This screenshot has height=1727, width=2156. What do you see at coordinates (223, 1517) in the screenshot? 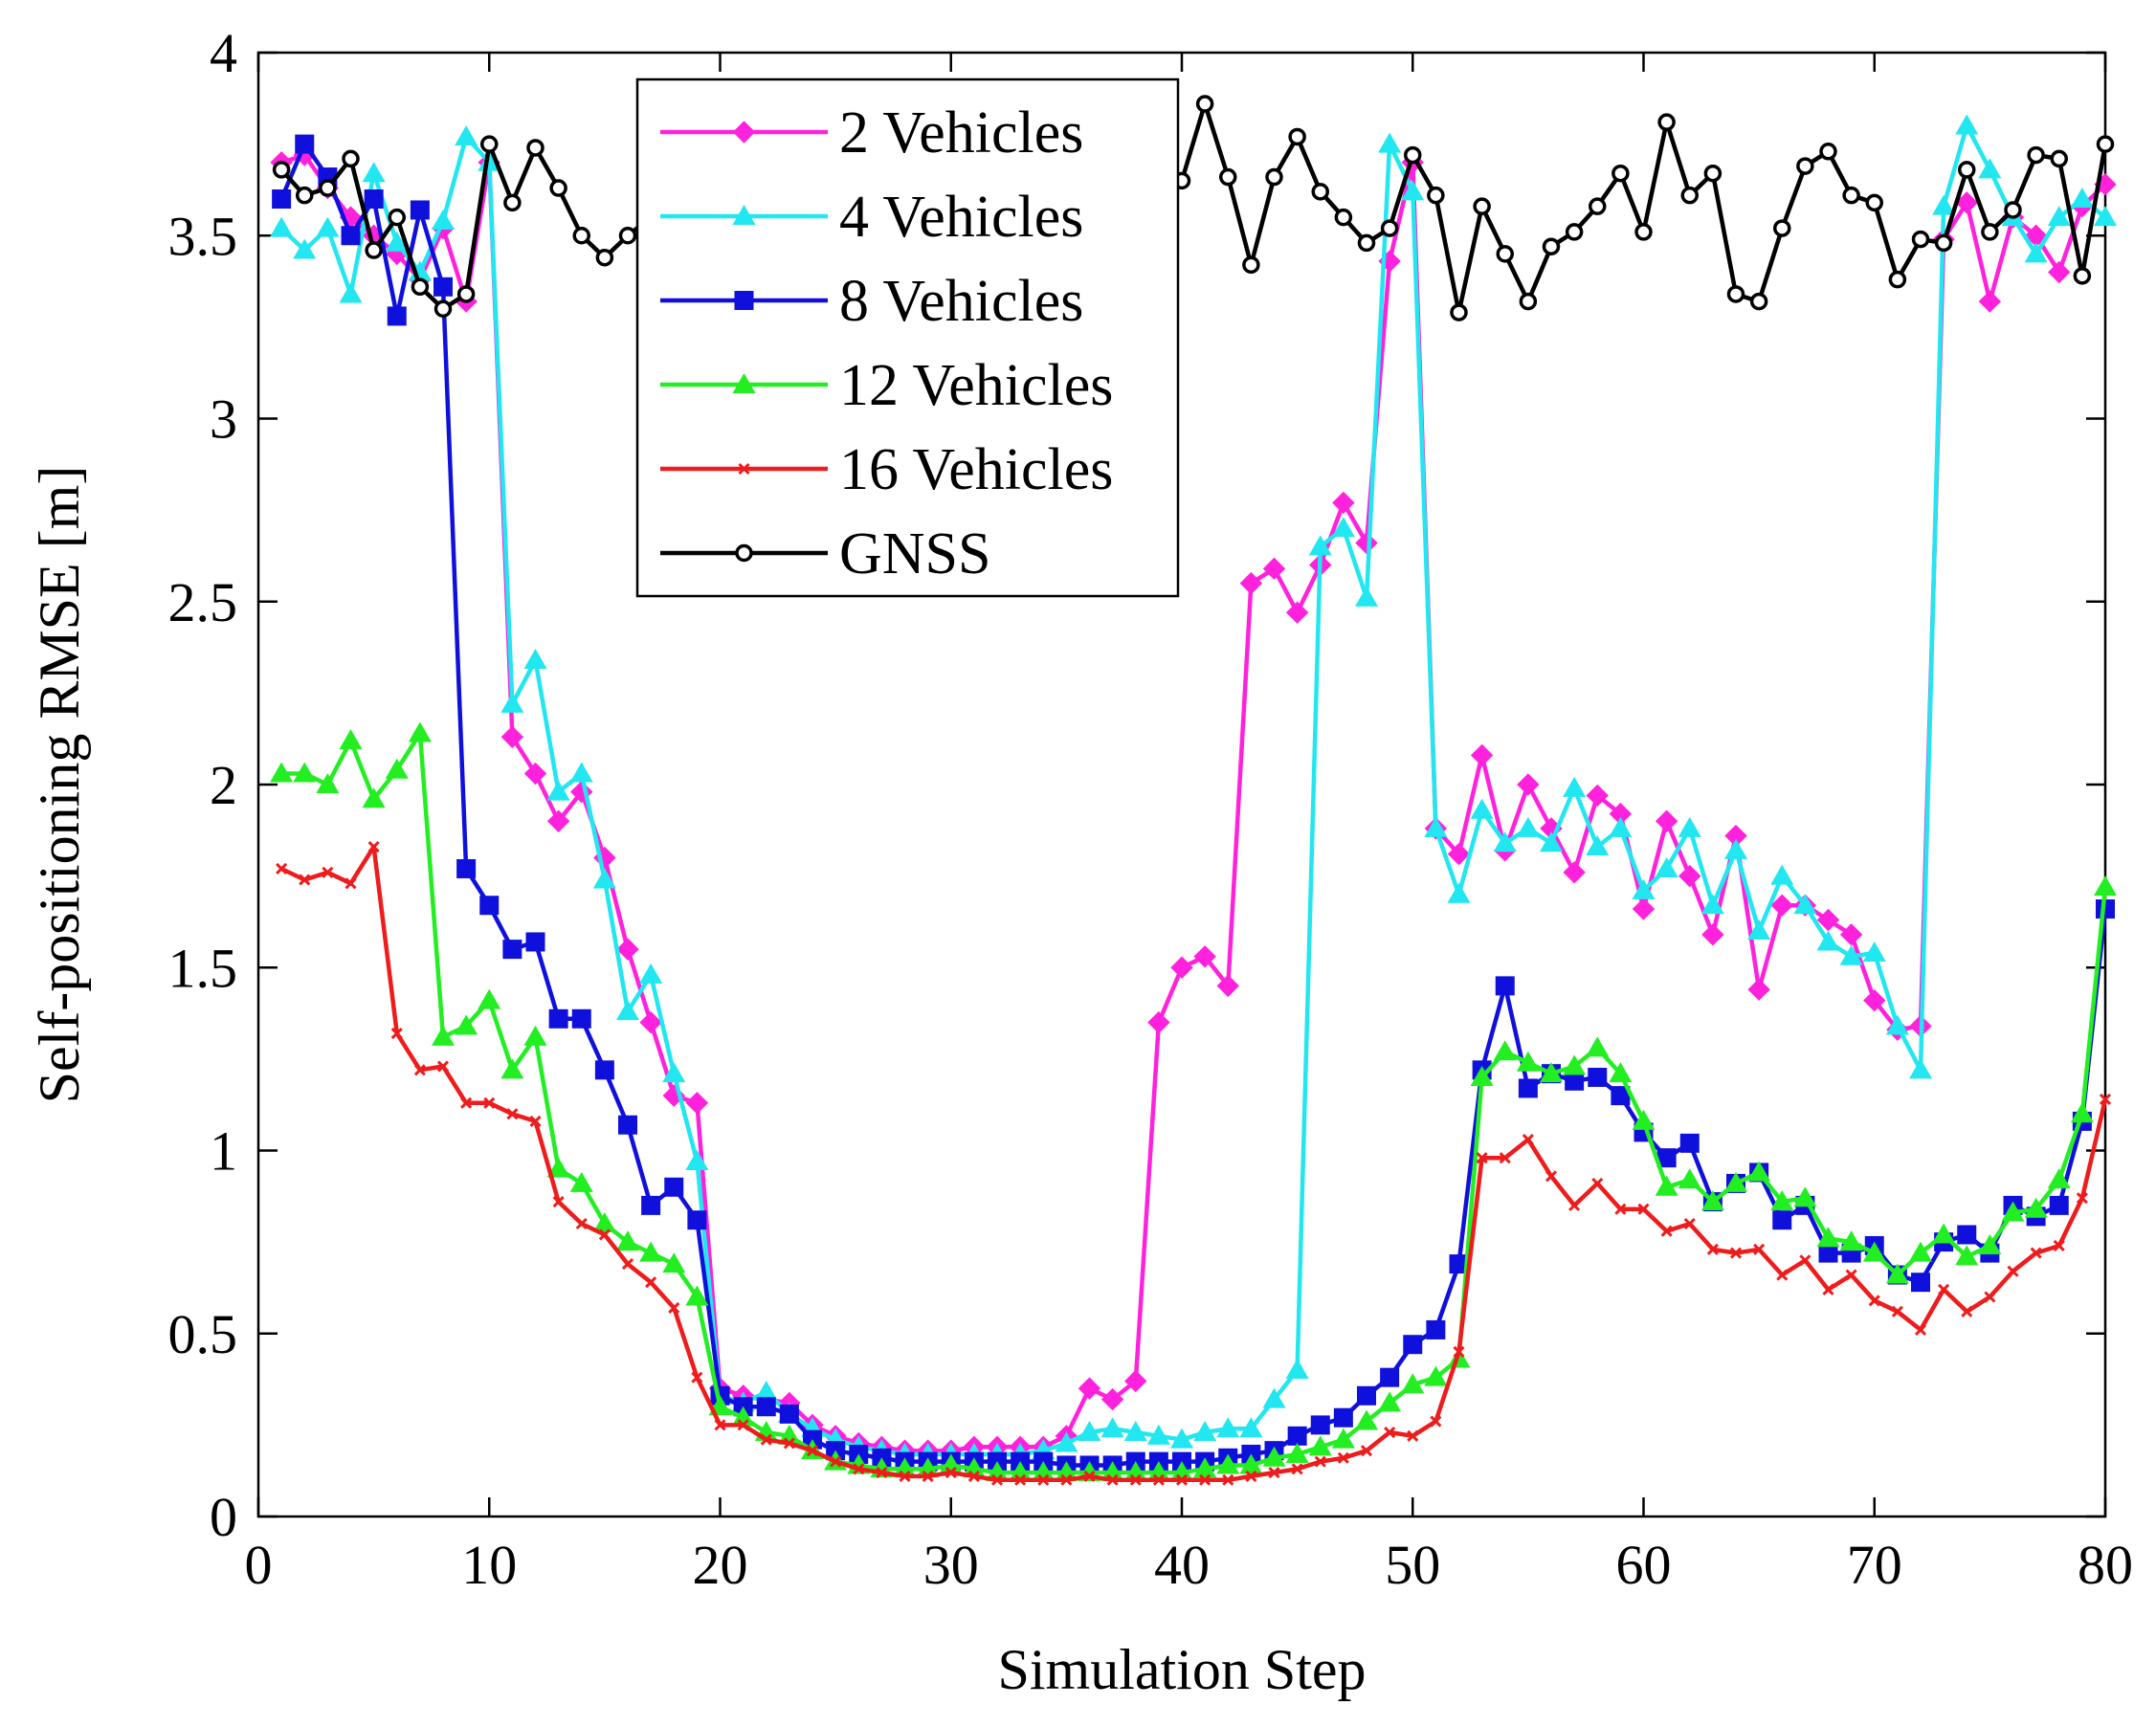
I see `y-tick-label: 0` at bounding box center [223, 1517].